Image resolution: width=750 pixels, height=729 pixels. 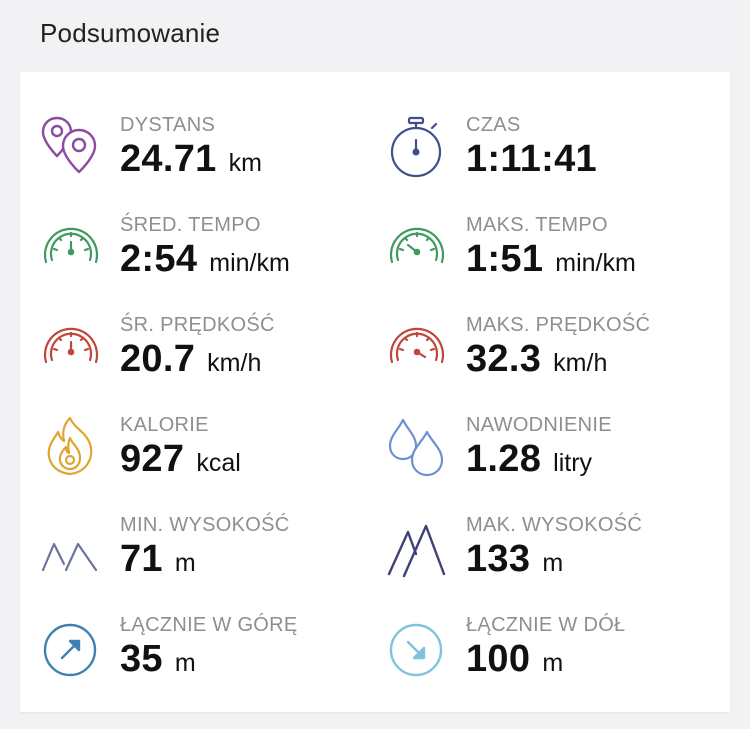 What do you see at coordinates (71, 450) in the screenshot?
I see `flame-icon` at bounding box center [71, 450].